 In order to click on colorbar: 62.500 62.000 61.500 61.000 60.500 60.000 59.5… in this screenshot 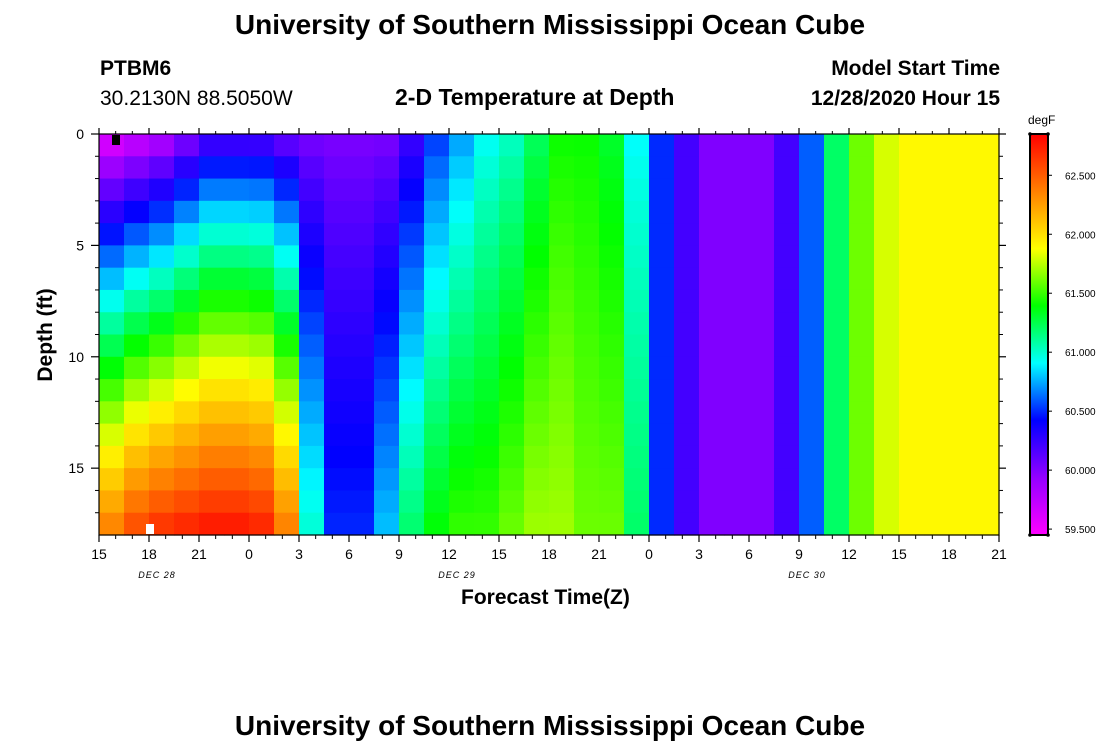, I will do `click(1062, 334)`.